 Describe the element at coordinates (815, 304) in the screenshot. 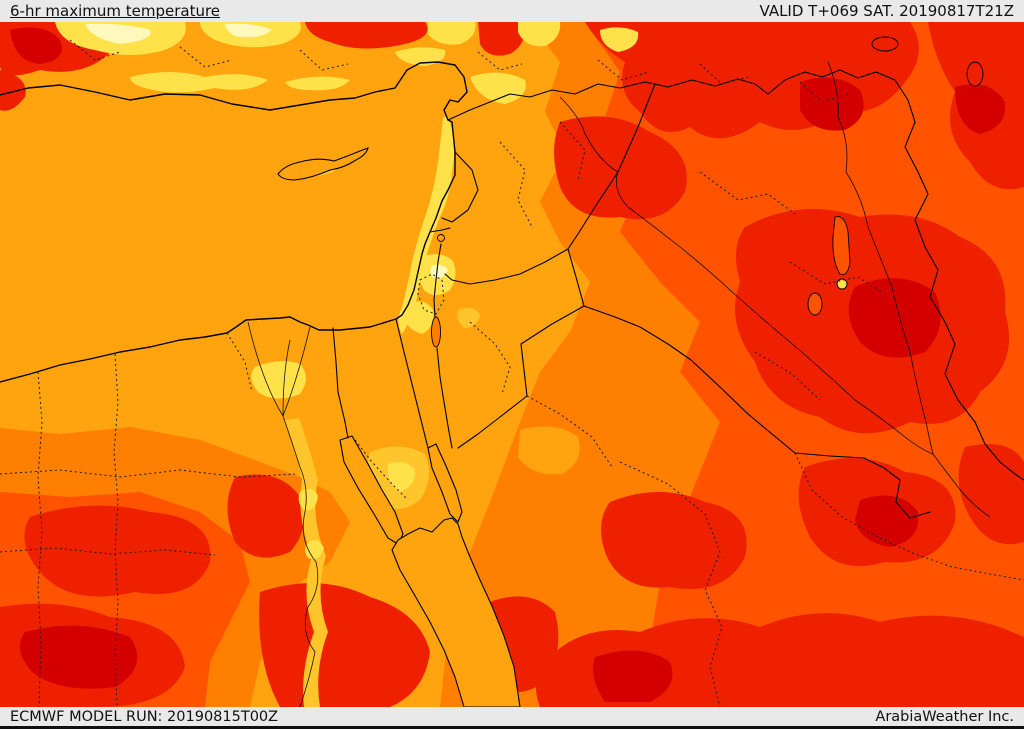

I see `lake-razzaza` at that location.